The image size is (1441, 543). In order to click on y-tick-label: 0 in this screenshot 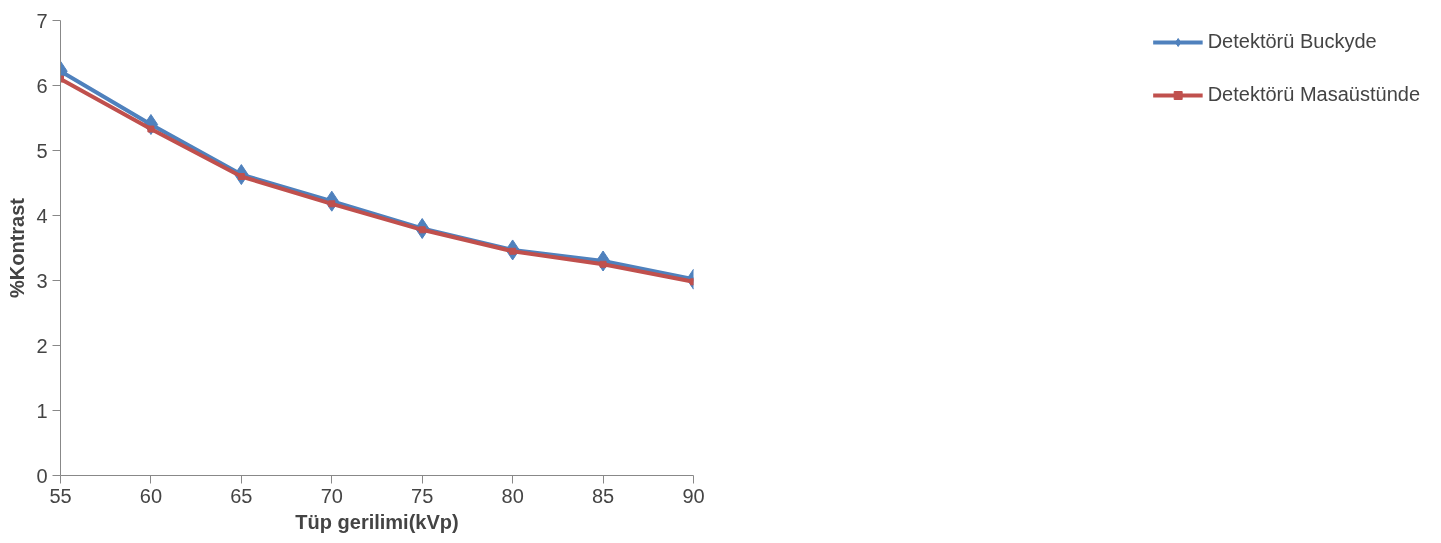, I will do `click(42, 475)`.